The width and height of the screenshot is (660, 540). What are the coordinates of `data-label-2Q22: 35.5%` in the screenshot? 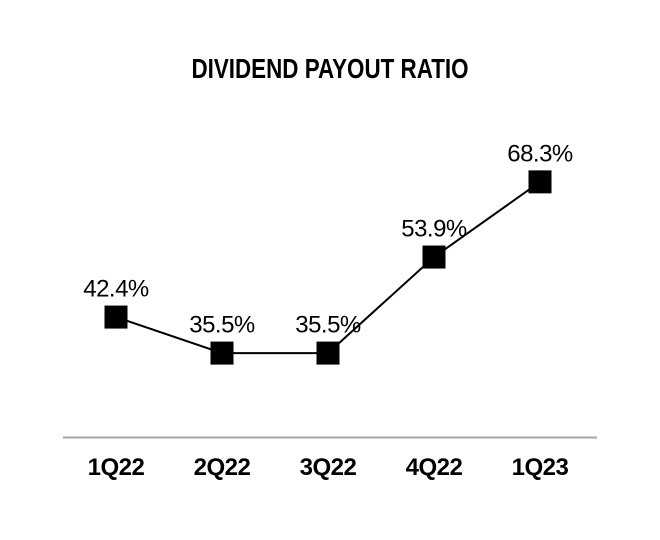 It's located at (222, 325).